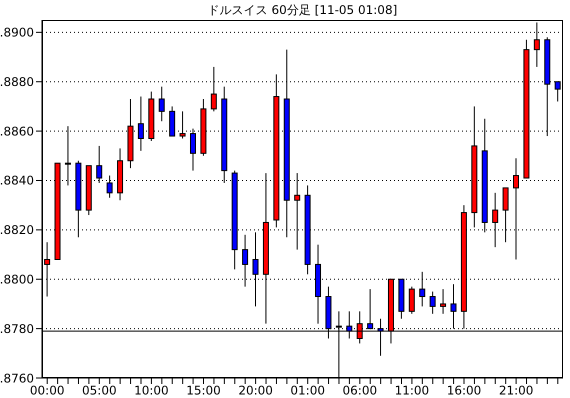 The image size is (570, 398). What do you see at coordinates (302, 10) in the screenshot?
I see `chart-title: ドルスイス 60分足 [11-05 01:08]` at bounding box center [302, 10].